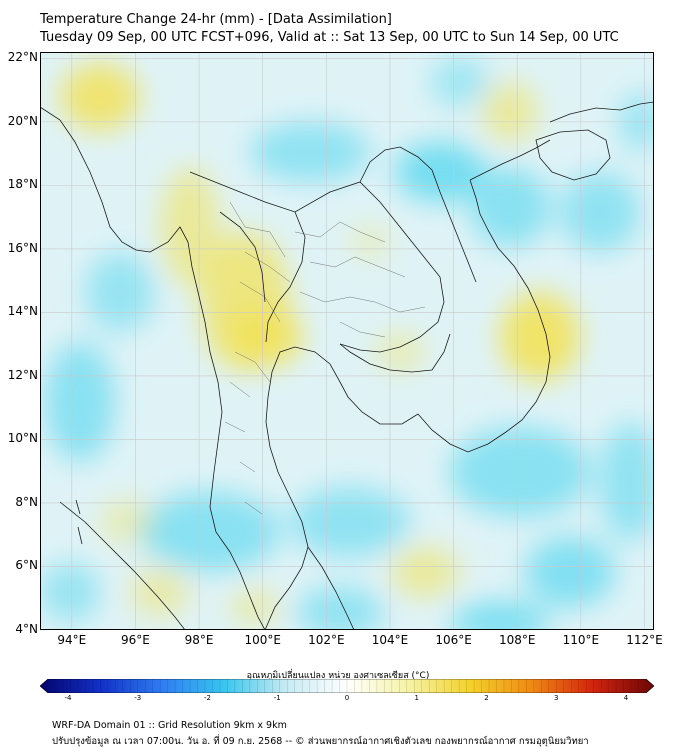 Image resolution: width=676 pixels, height=756 pixels. I want to click on longitude-label: 98°E, so click(199, 640).